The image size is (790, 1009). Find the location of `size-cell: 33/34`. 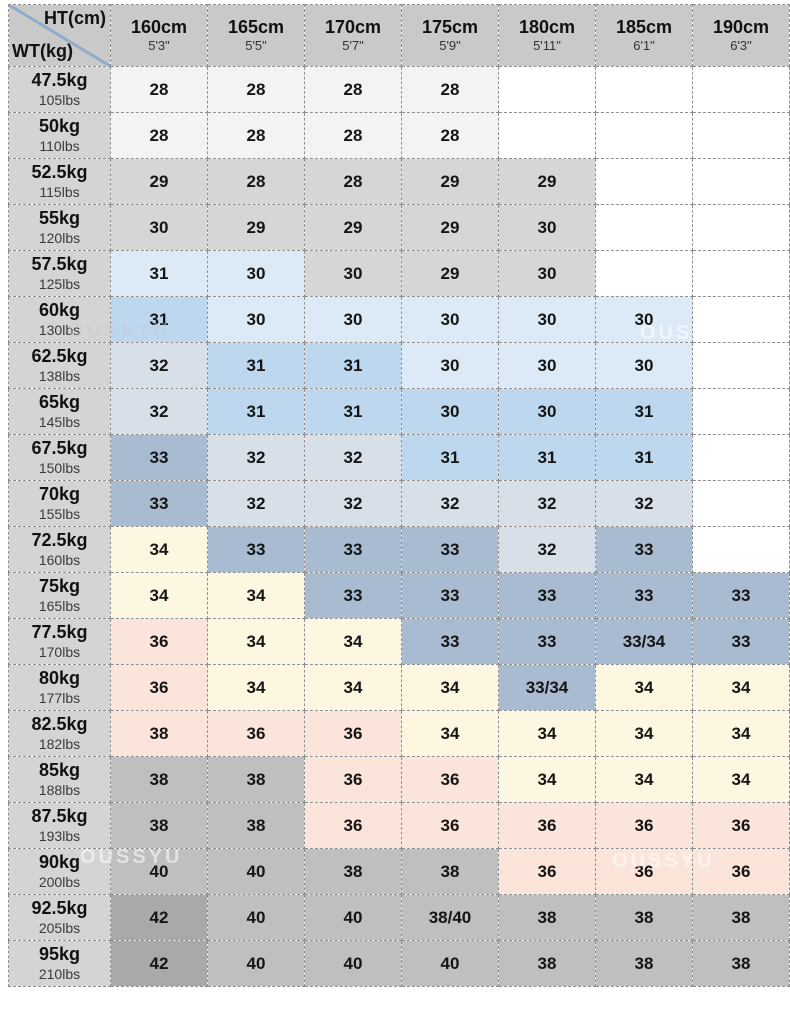

size-cell: 33/34 is located at coordinates (547, 687).